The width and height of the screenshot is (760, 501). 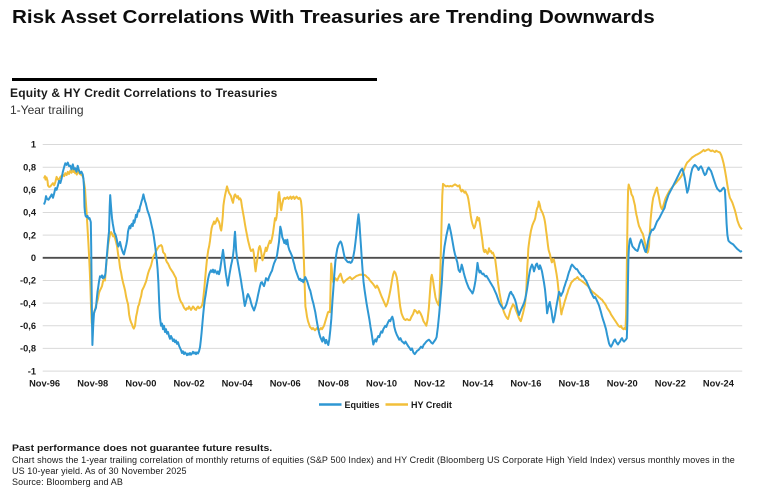 I want to click on svg-text: Nov-00, so click(x=140, y=384).